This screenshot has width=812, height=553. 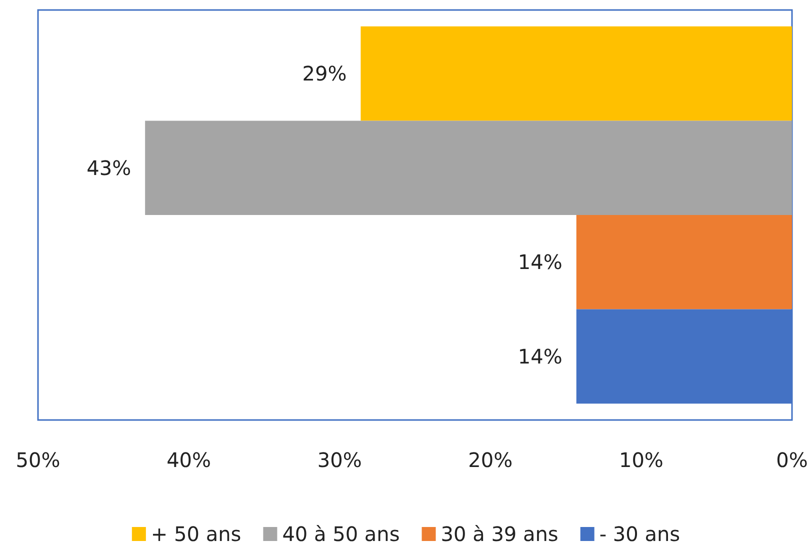 I want to click on legend-label: - 30 ans, so click(x=639, y=534).